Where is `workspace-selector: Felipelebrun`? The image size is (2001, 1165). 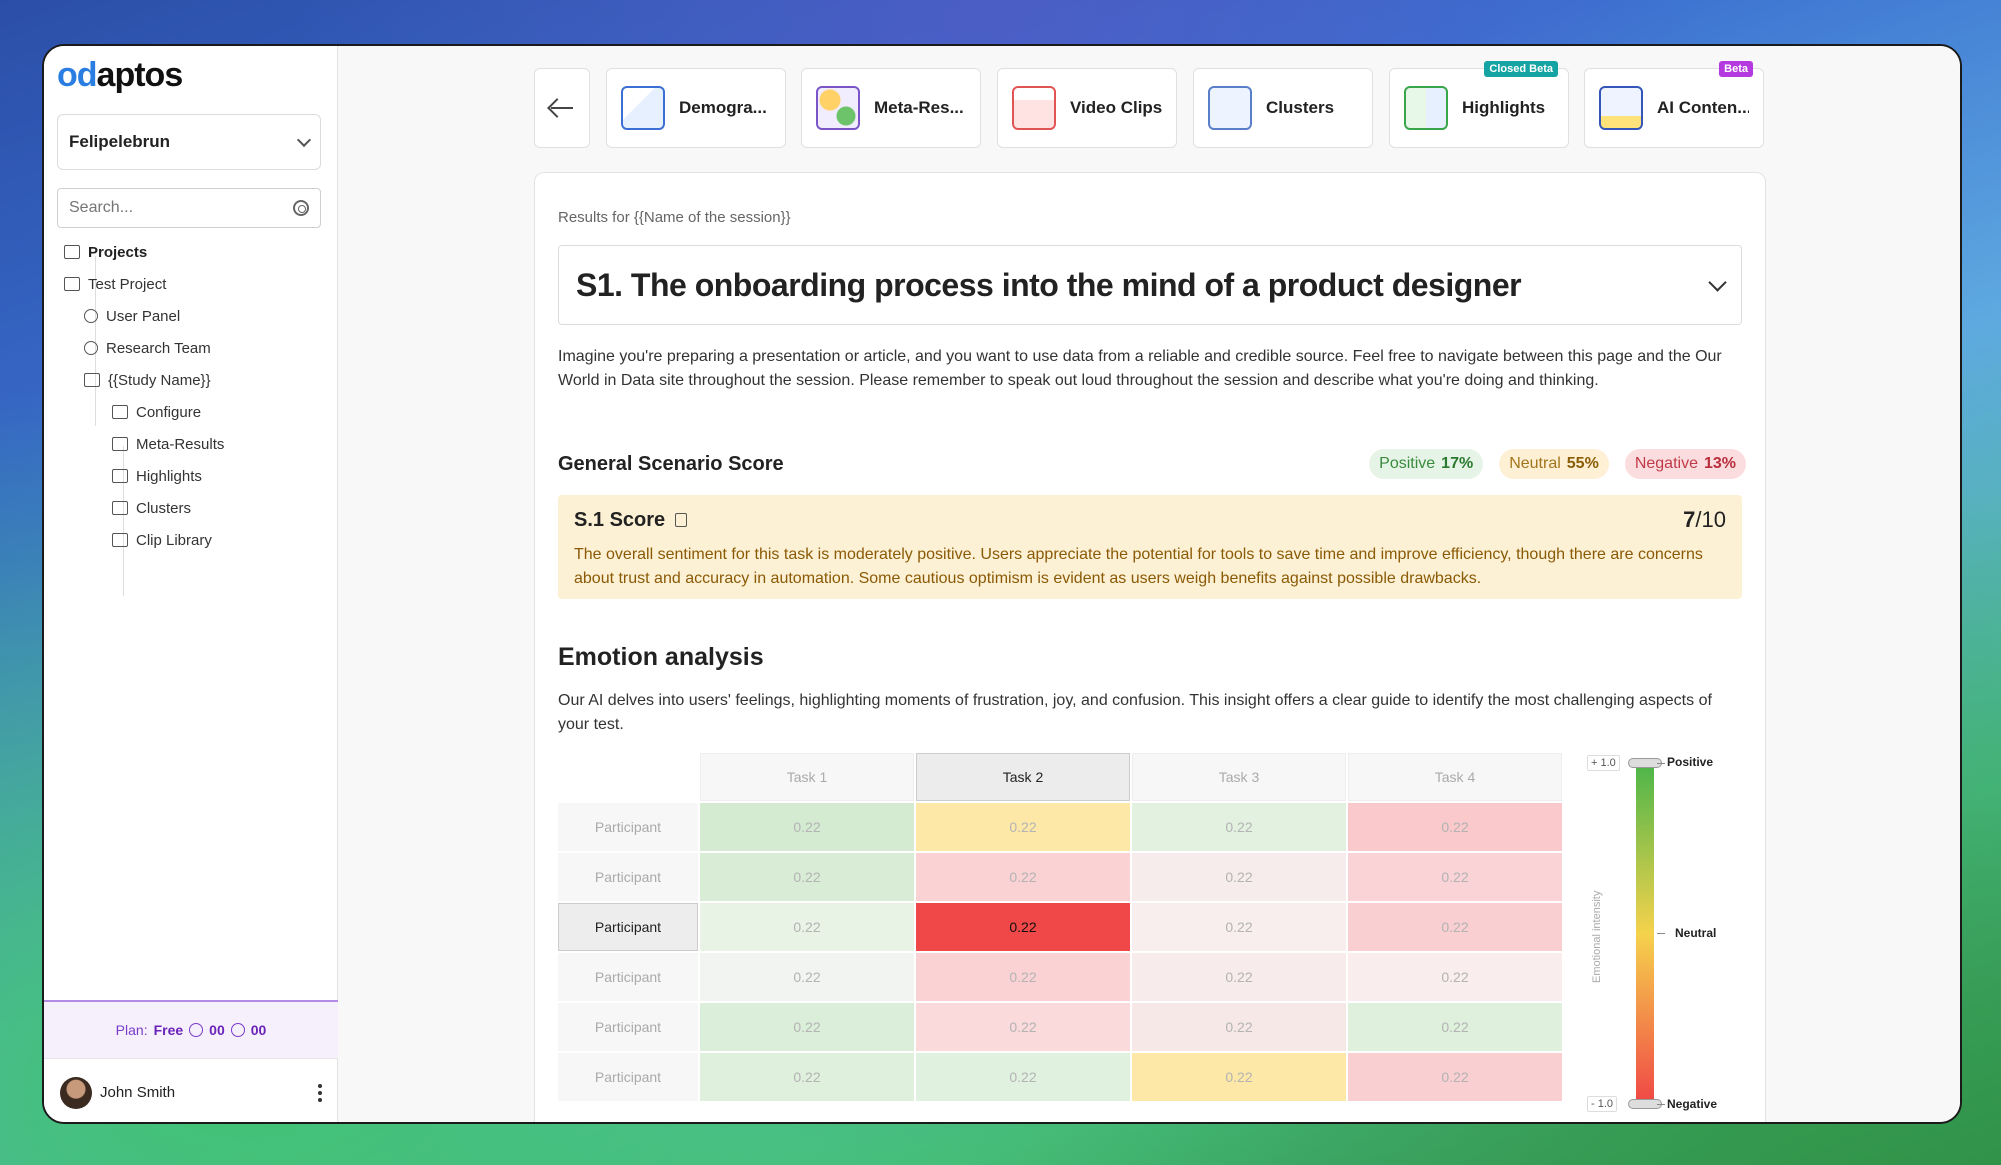 workspace-selector: Felipelebrun is located at coordinates (189, 142).